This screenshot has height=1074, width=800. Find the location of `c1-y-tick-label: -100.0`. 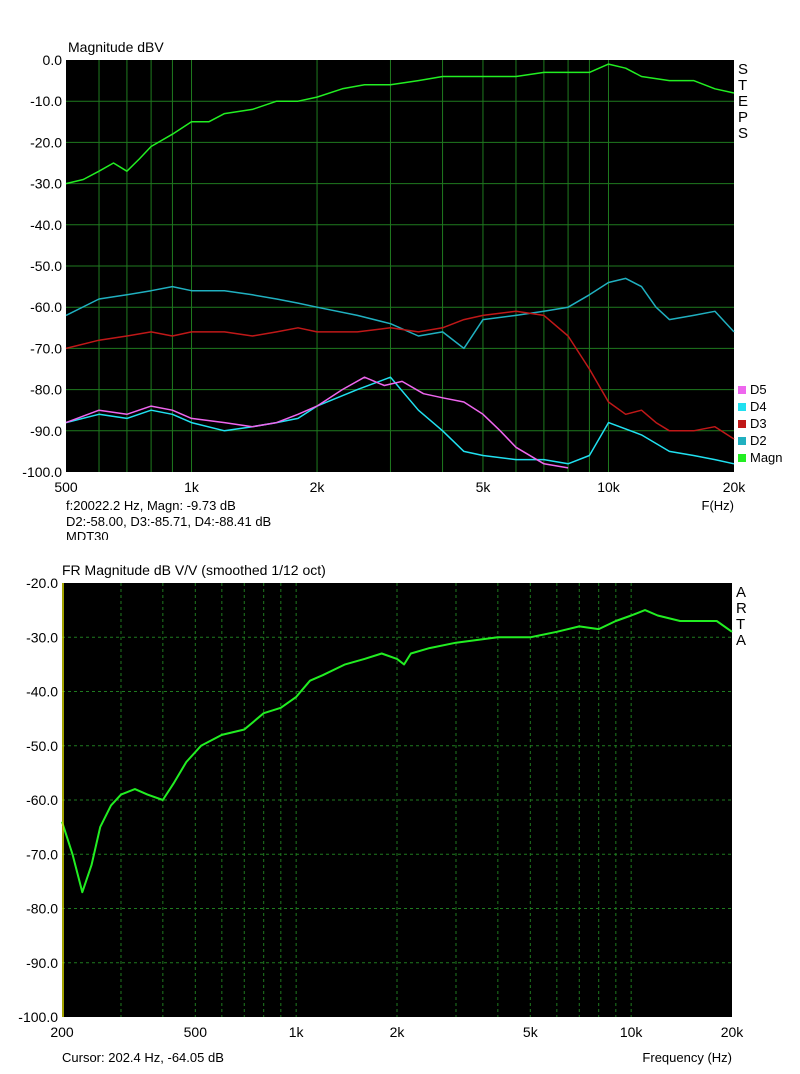

c1-y-tick-label: -100.0 is located at coordinates (42, 472).